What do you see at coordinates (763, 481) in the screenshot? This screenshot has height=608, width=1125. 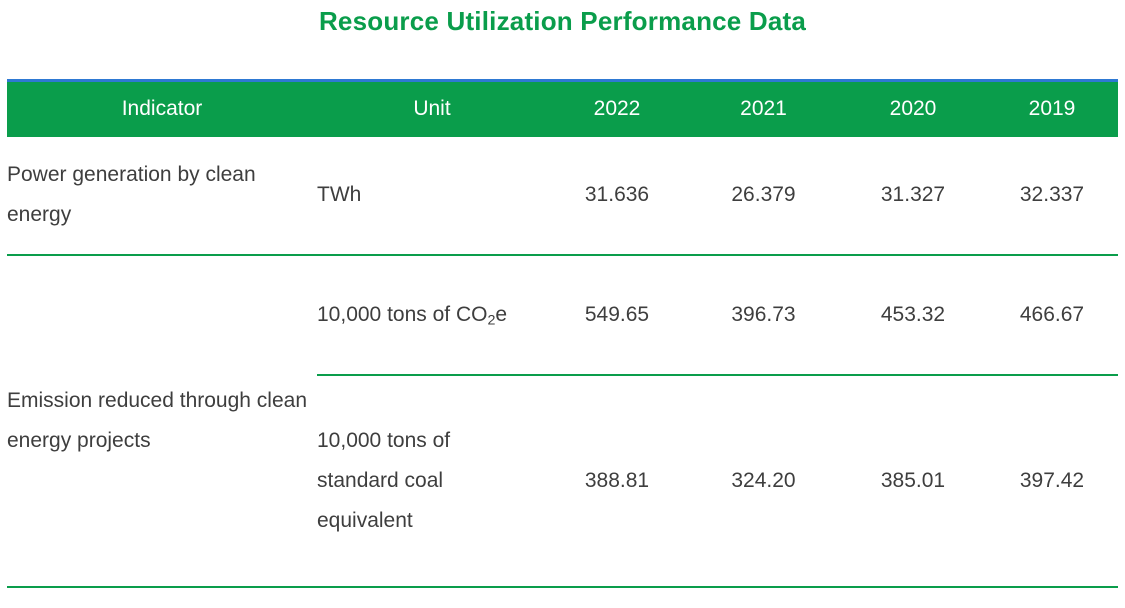 I see `value-cell: 324.20` at bounding box center [763, 481].